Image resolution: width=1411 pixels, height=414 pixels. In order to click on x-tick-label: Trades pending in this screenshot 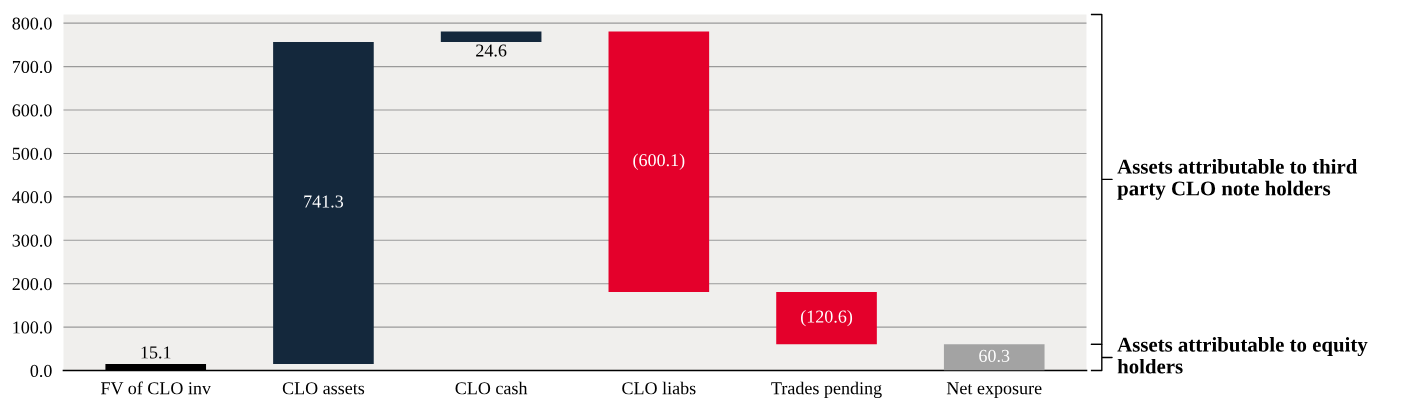, I will do `click(826, 390)`.